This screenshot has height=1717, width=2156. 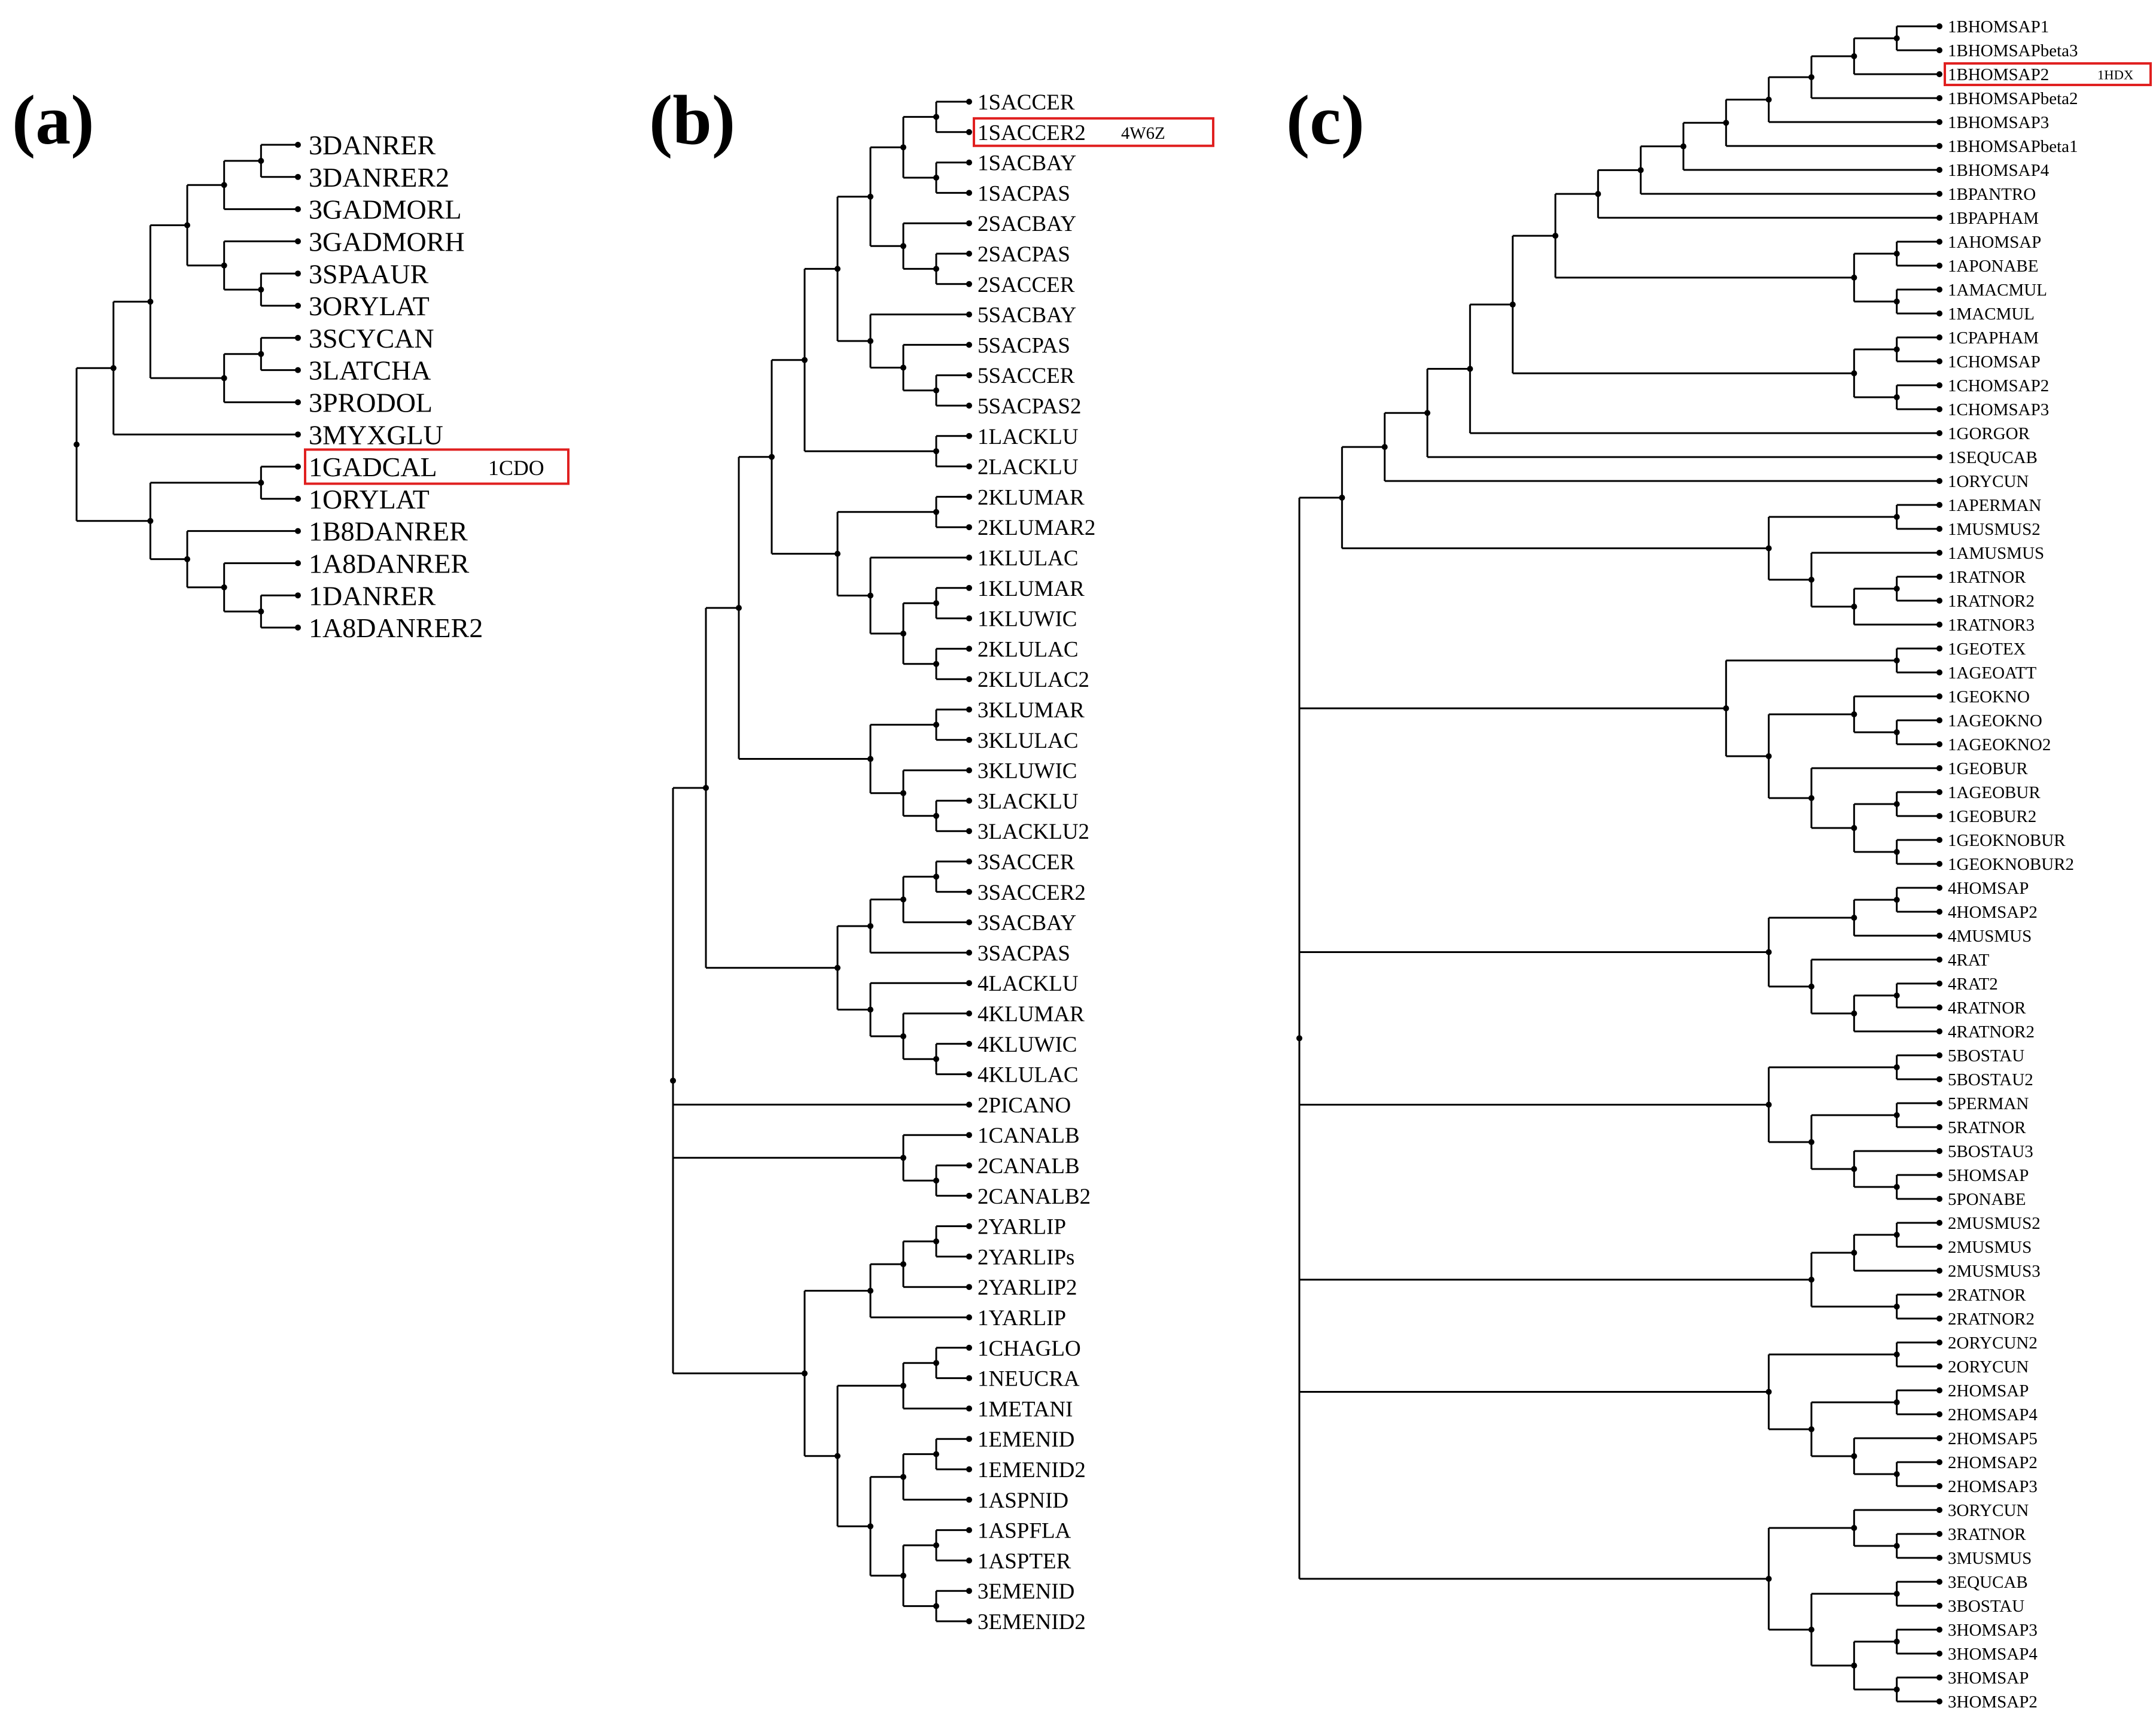 I want to click on leaf-label: 4MUSMUS, so click(x=1990, y=937).